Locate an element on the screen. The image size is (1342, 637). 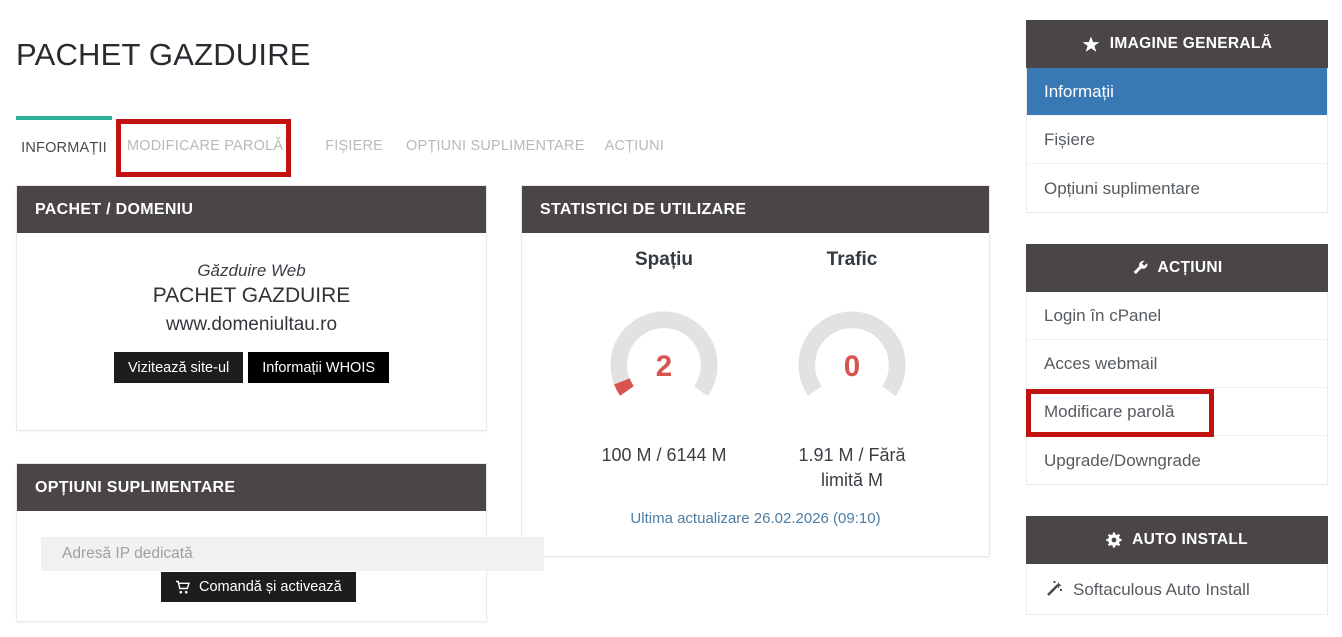
plan-domain: www.domeniultau.ro is located at coordinates (251, 324).